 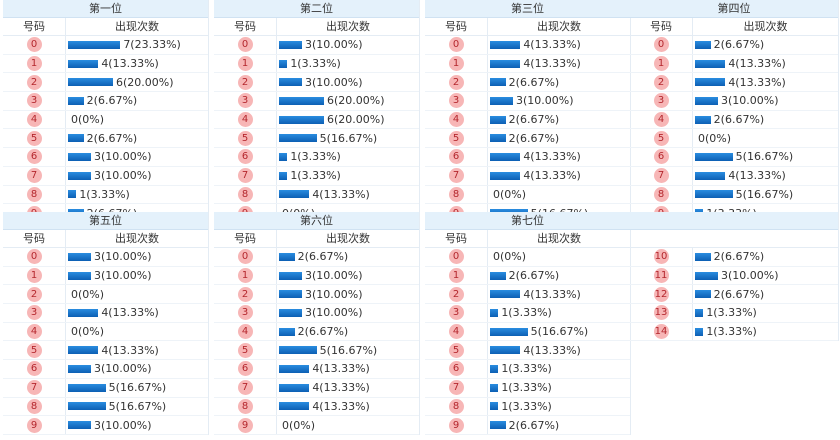 What do you see at coordinates (527, 369) in the screenshot?
I see `number-row: 6 1(3.33%)` at bounding box center [527, 369].